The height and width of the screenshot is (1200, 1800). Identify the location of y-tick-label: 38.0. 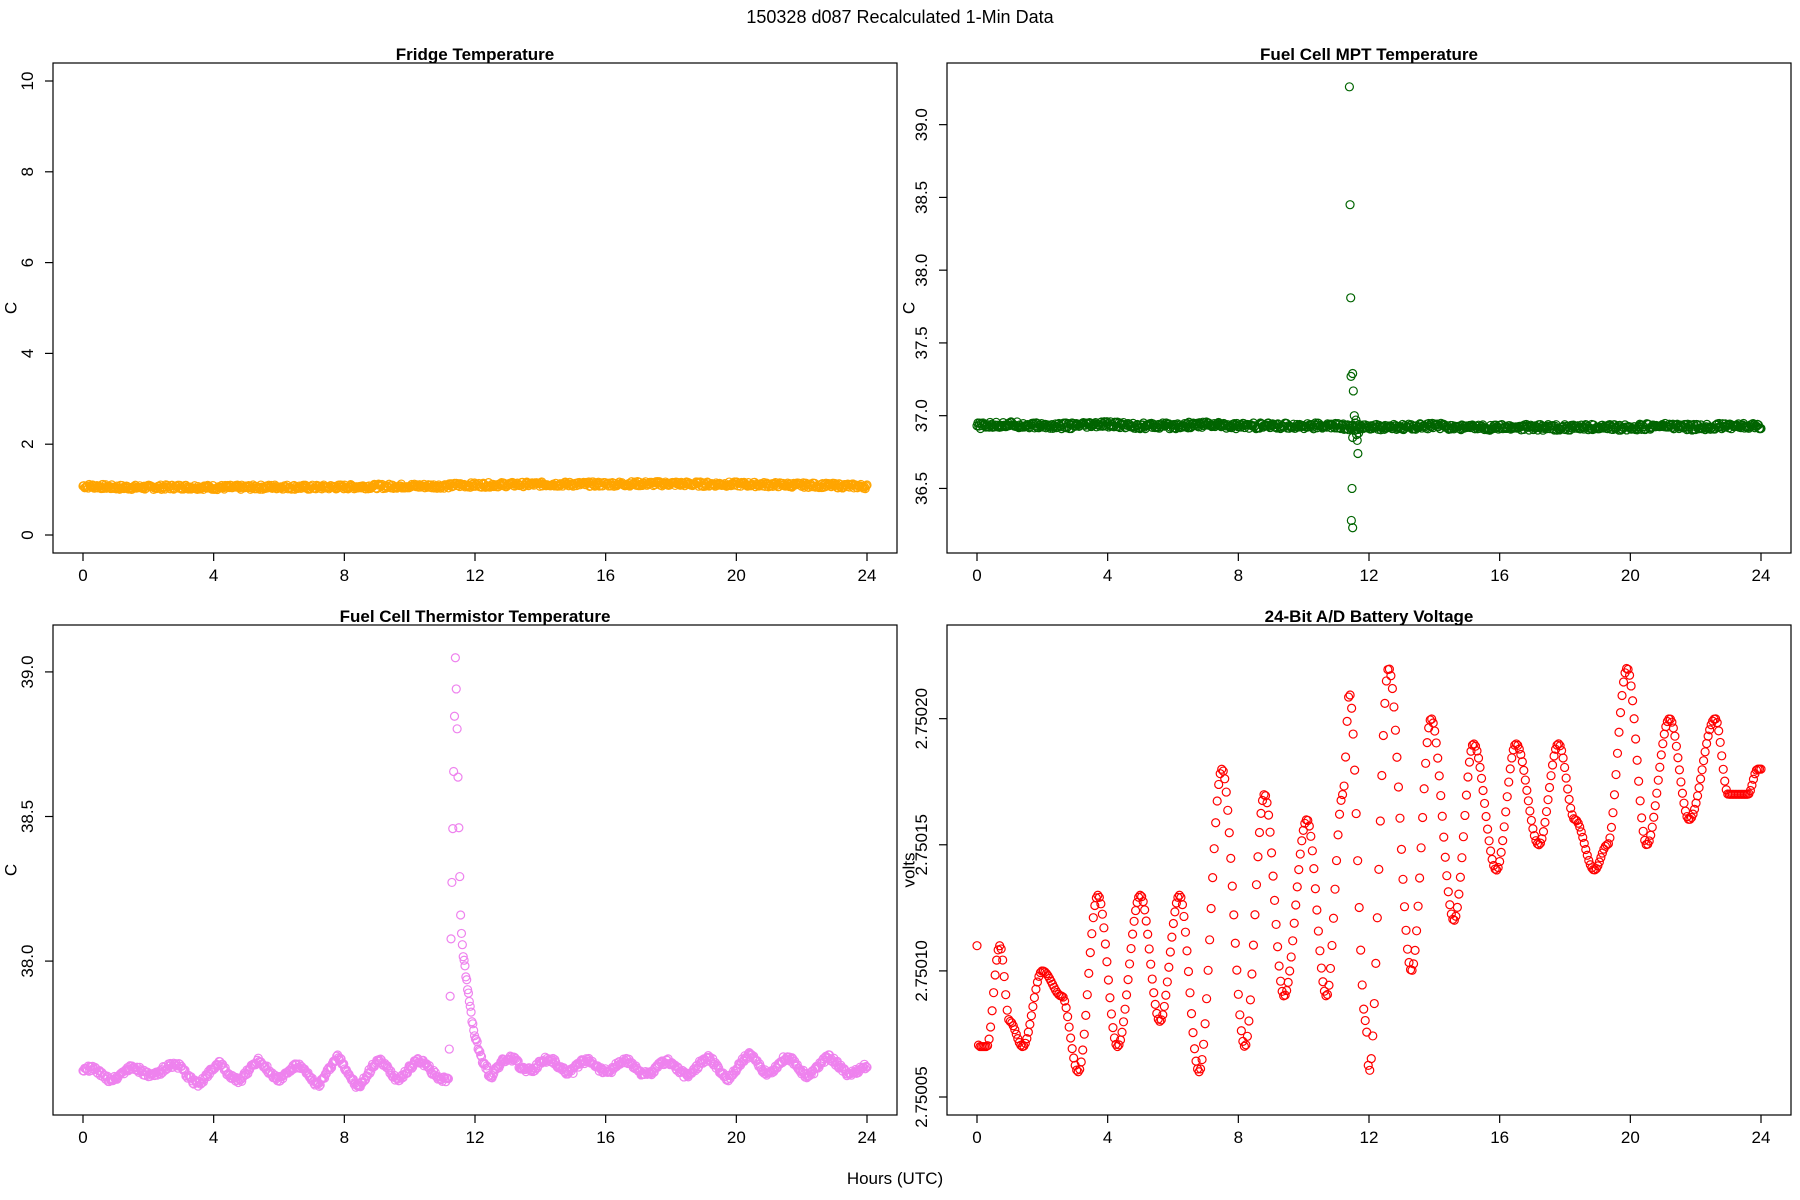
(27, 961).